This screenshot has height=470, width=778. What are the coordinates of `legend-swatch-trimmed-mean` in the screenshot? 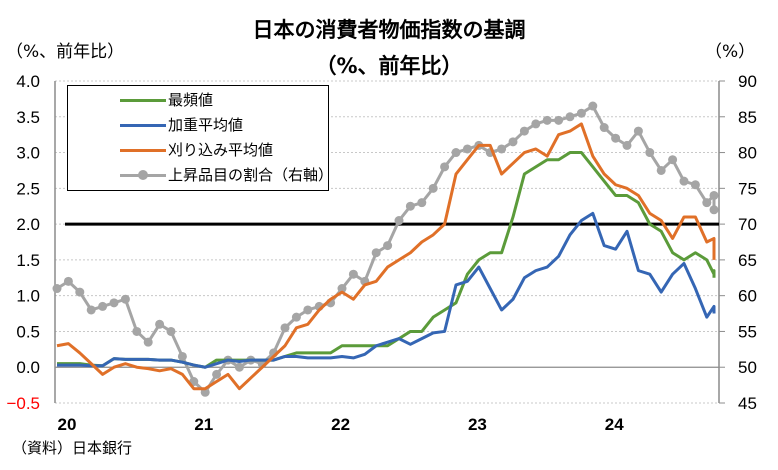 It's located at (143, 150).